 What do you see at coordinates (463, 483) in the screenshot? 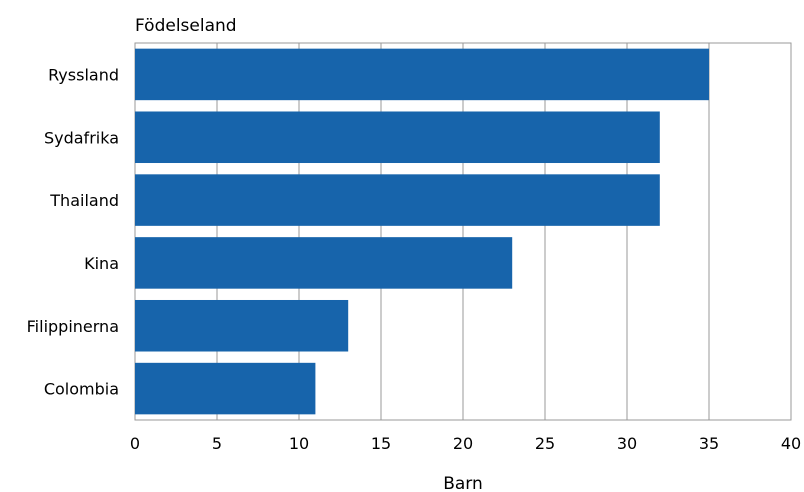
I see `x-axis-title: Barn` at bounding box center [463, 483].